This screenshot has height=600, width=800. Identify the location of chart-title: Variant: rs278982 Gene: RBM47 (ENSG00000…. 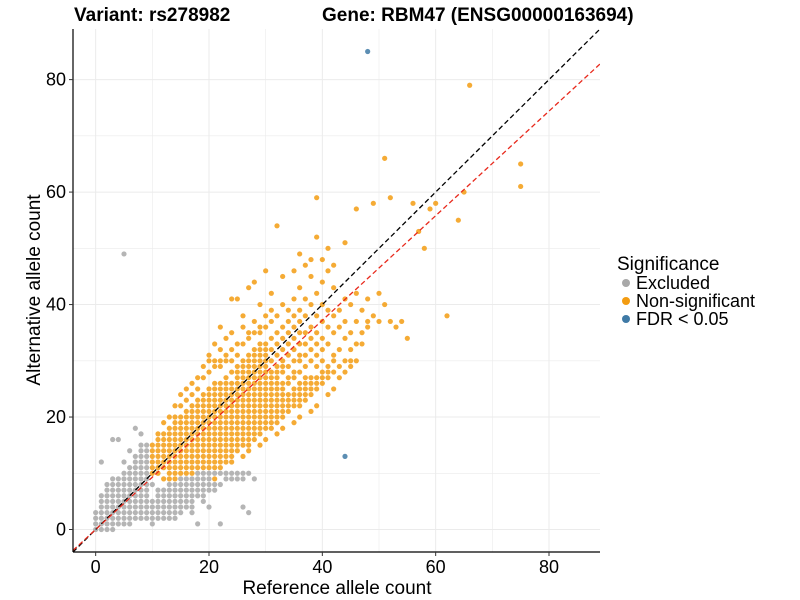
(354, 15).